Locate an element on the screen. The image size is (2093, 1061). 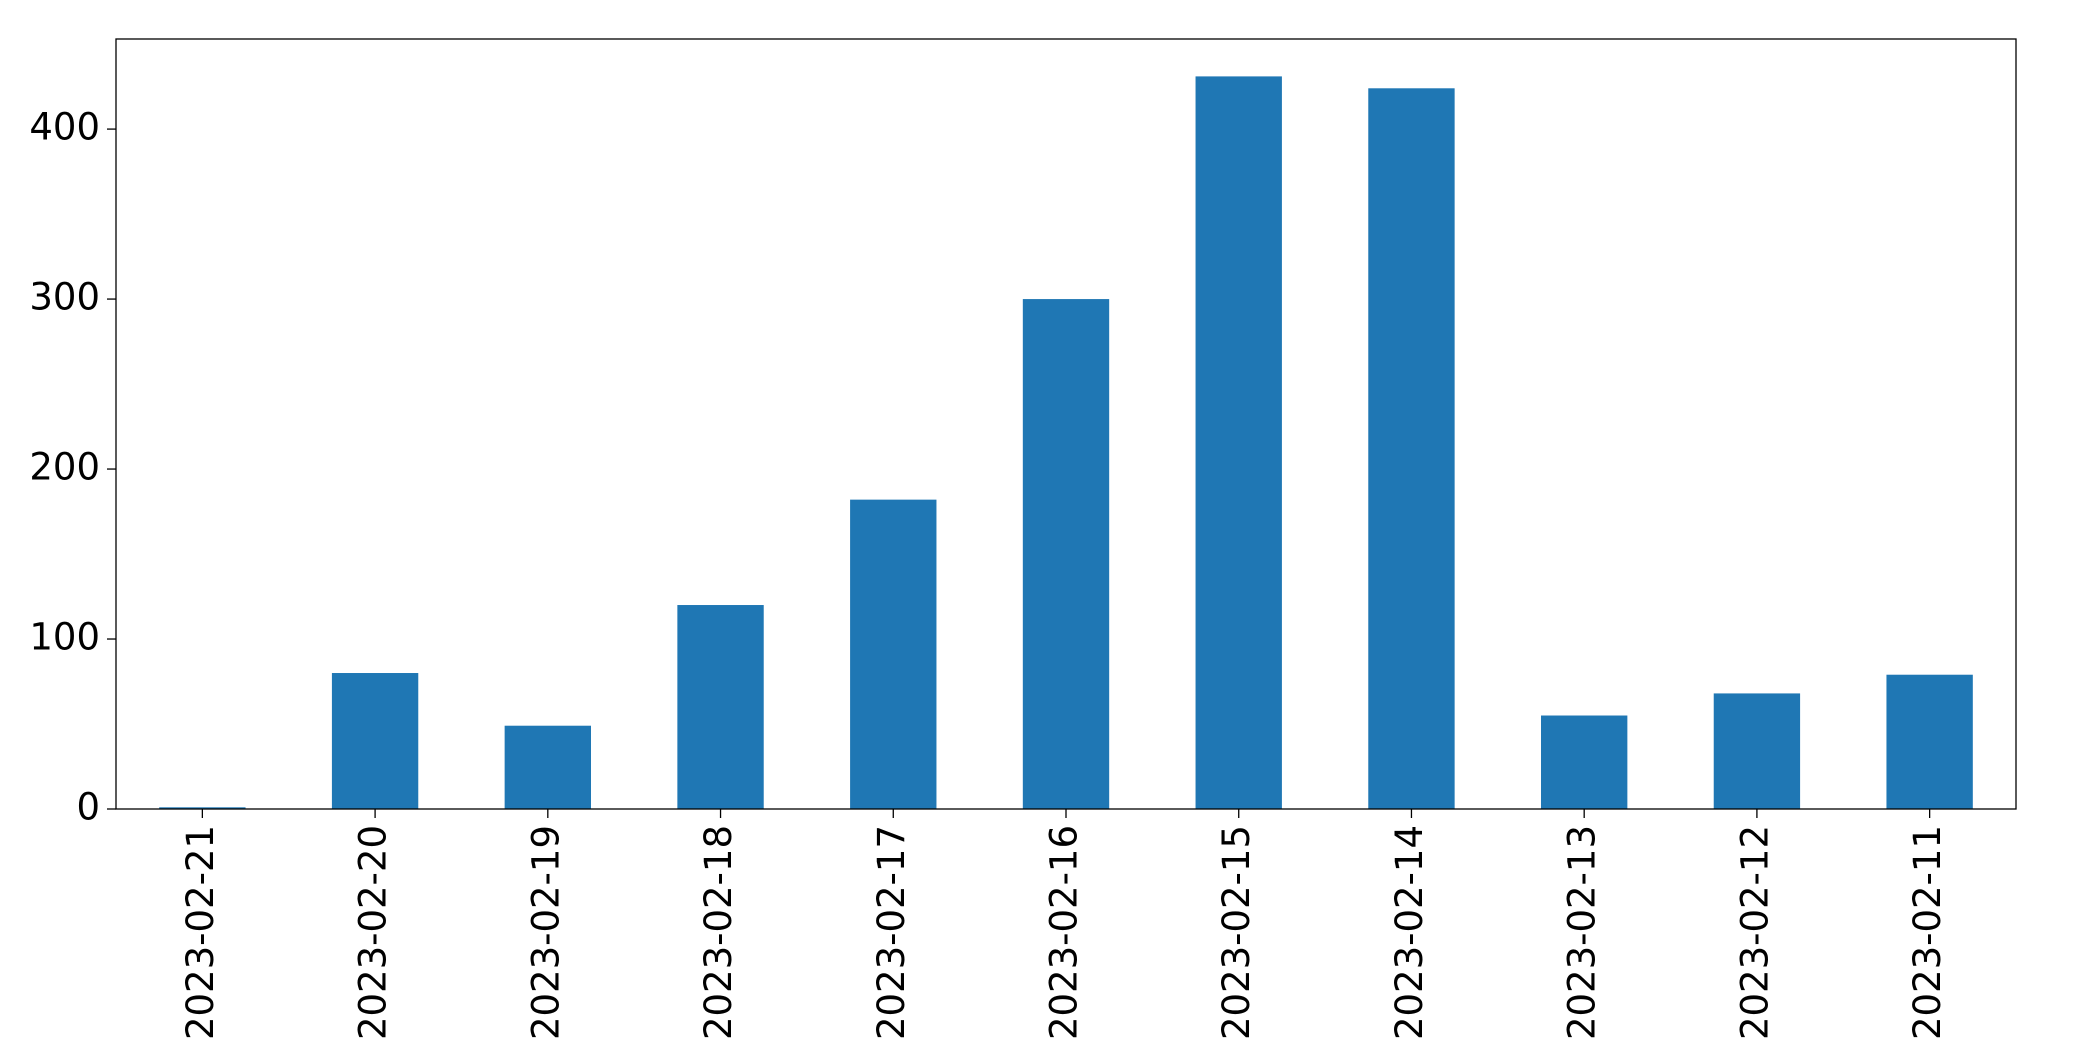
x-tick-label: 2023-02-18 is located at coordinates (718, 932).